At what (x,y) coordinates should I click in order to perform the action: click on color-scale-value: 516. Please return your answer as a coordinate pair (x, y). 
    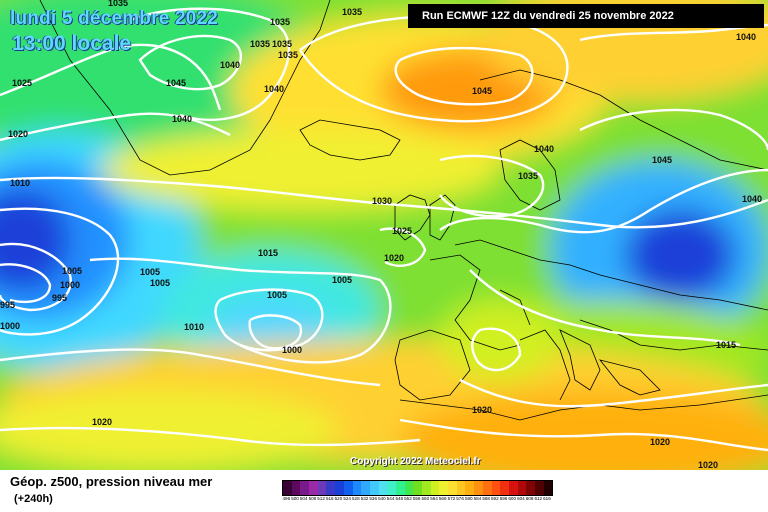
    Looking at the image, I should click on (329, 498).